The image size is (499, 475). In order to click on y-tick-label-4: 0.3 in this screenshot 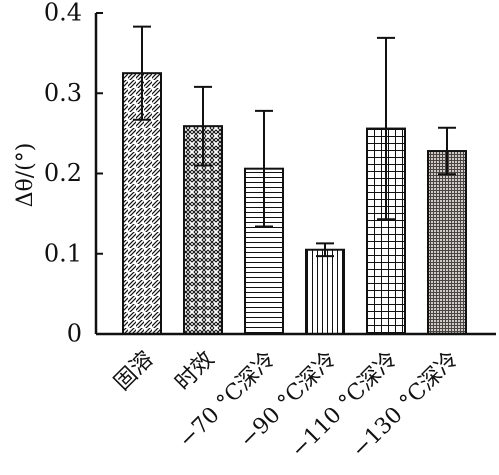, I will do `click(63, 93)`.